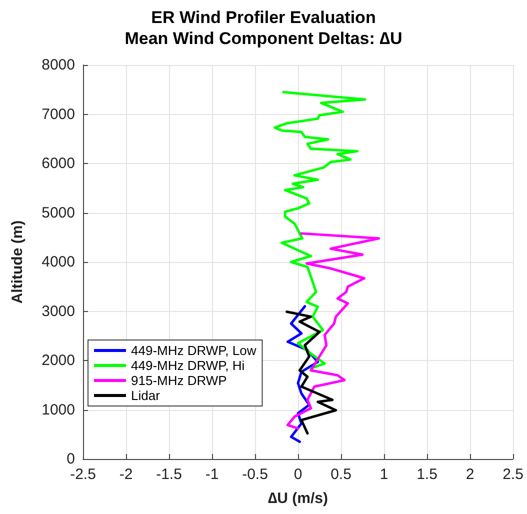 This screenshot has width=527, height=514. I want to click on y-tick-label: 8000, so click(58, 65).